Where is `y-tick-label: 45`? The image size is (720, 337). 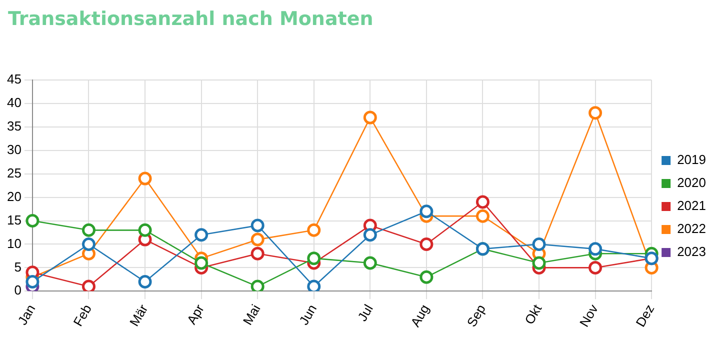
y-tick-label: 45 is located at coordinates (14, 79).